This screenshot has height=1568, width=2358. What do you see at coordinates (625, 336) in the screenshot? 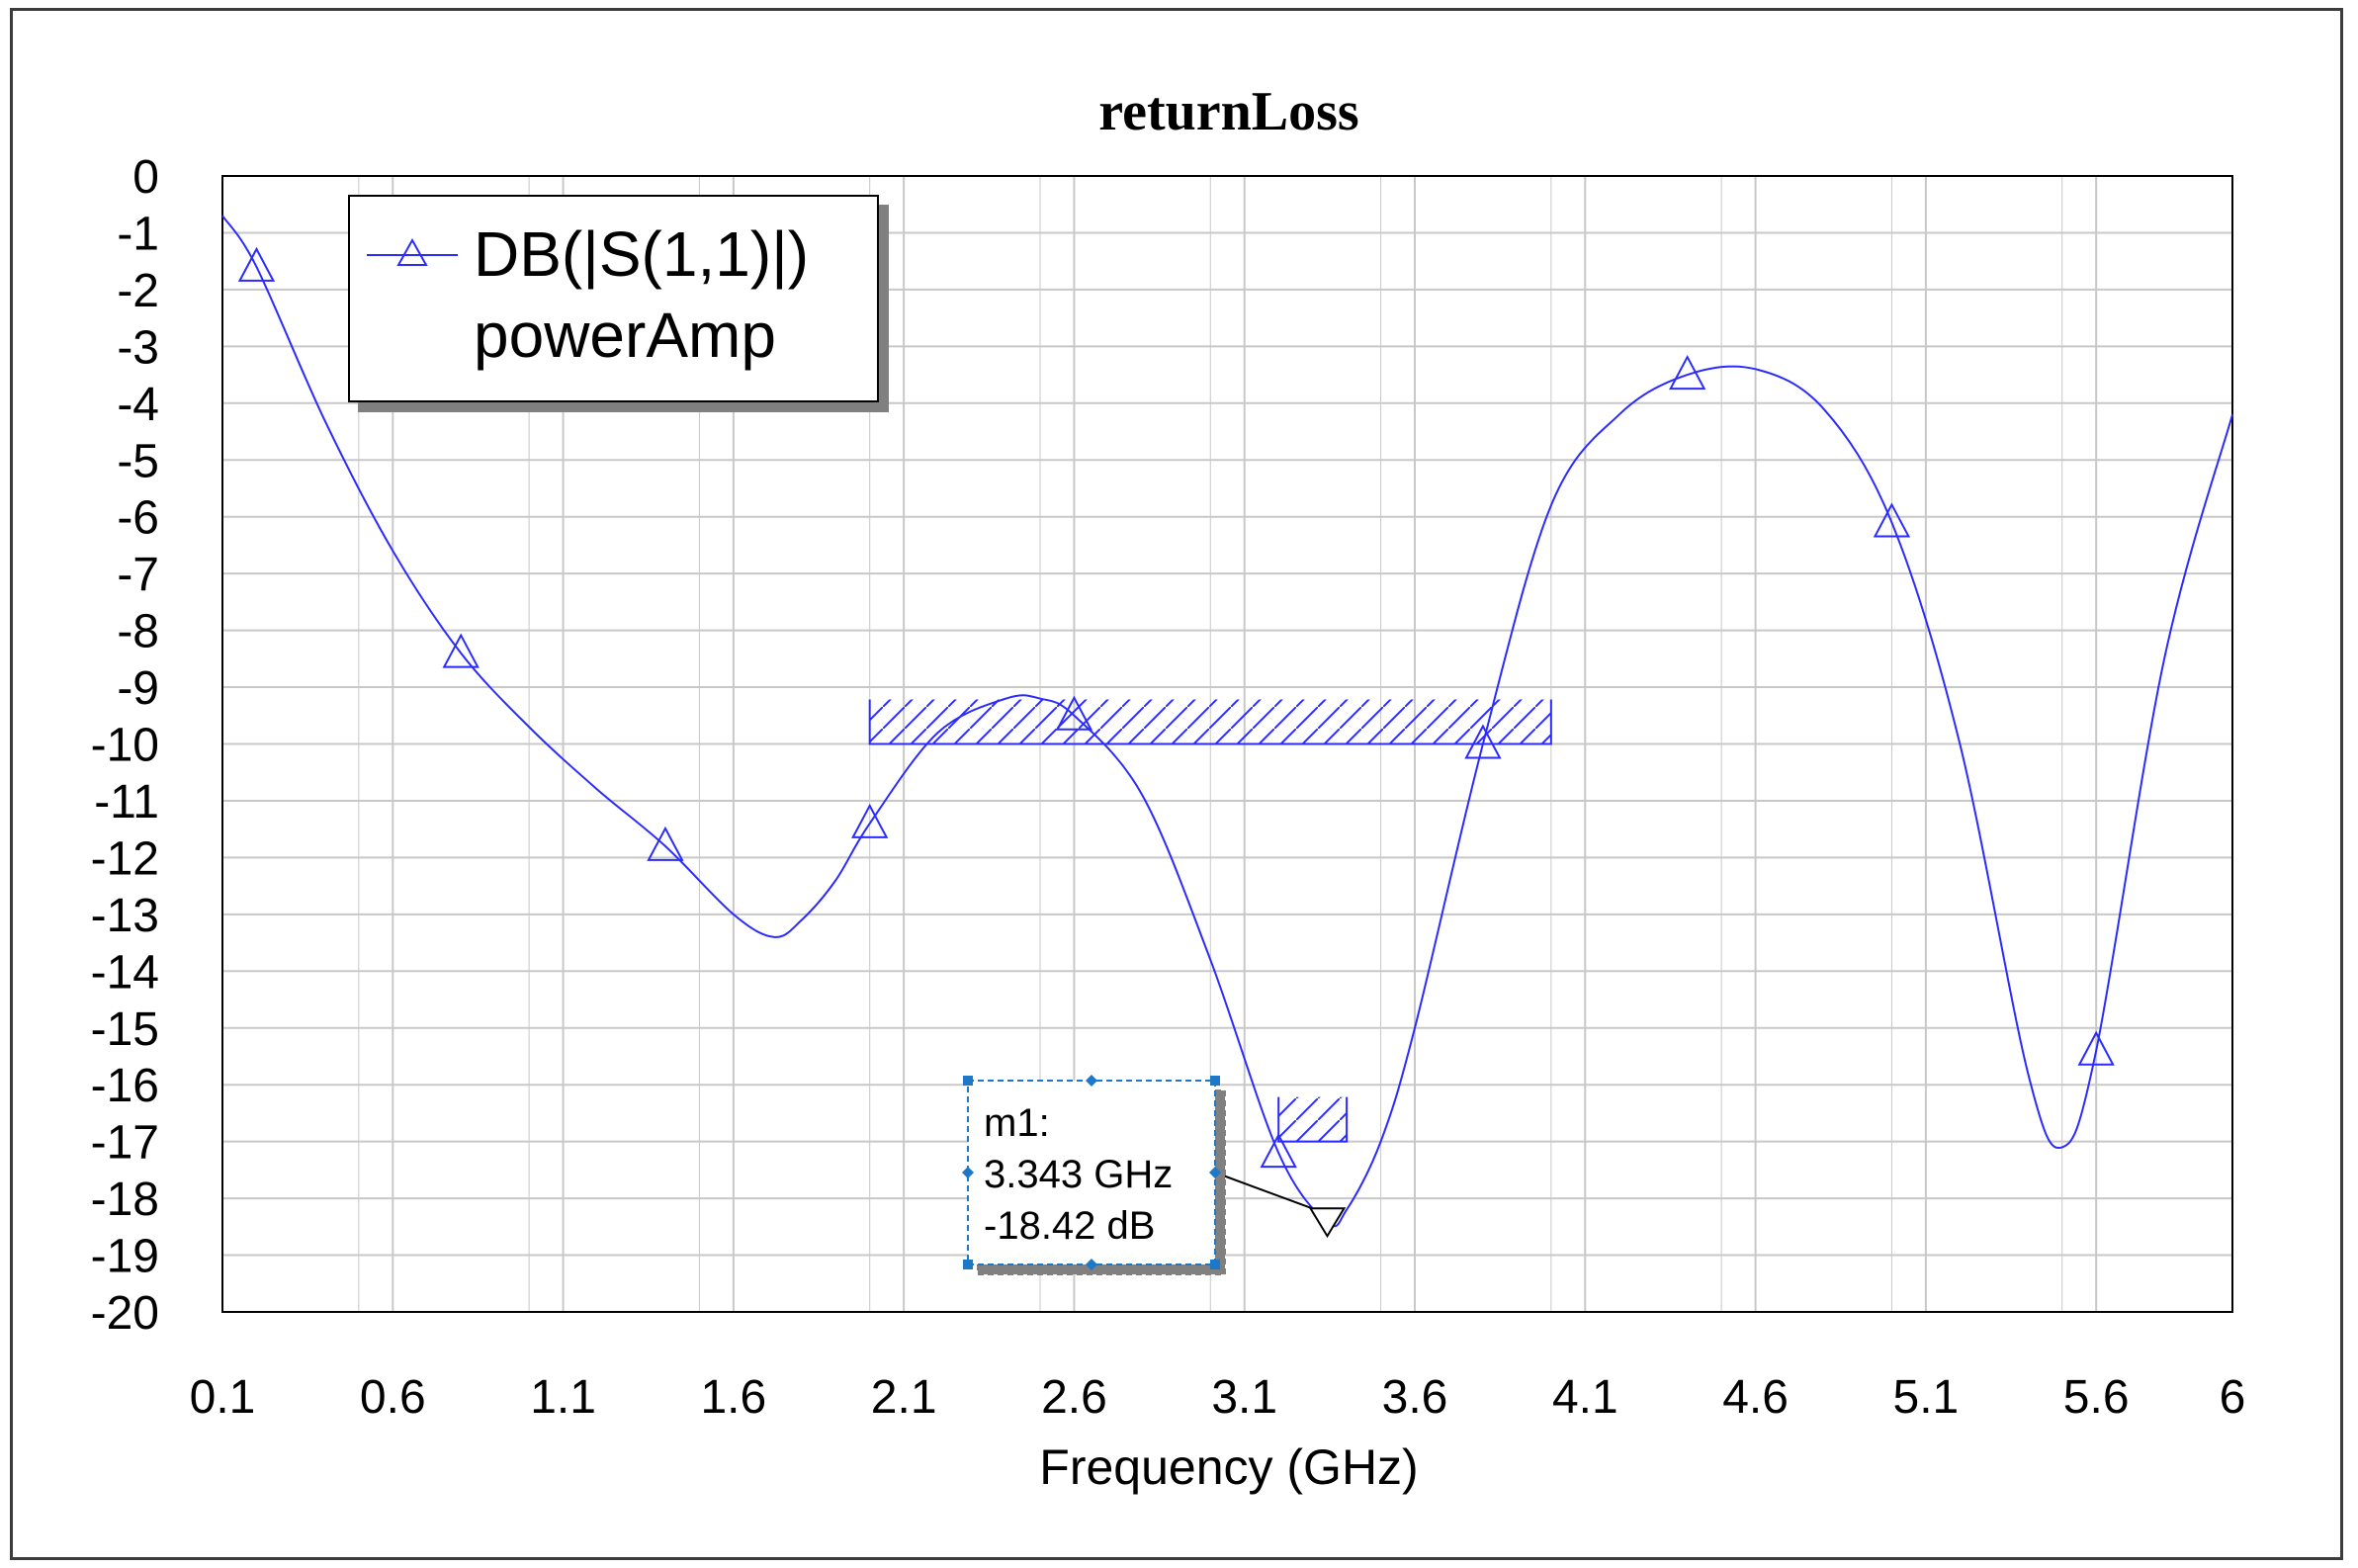
I see `legend-series-source: powerAmp` at bounding box center [625, 336].